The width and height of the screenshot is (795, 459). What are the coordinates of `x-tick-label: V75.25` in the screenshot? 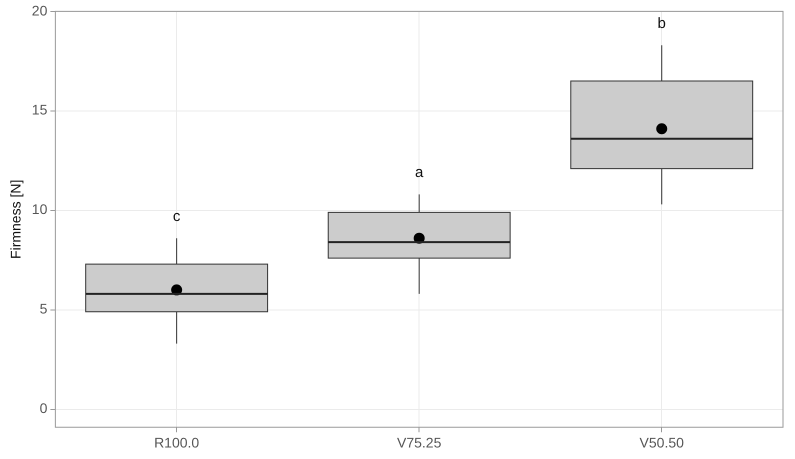 It's located at (419, 442).